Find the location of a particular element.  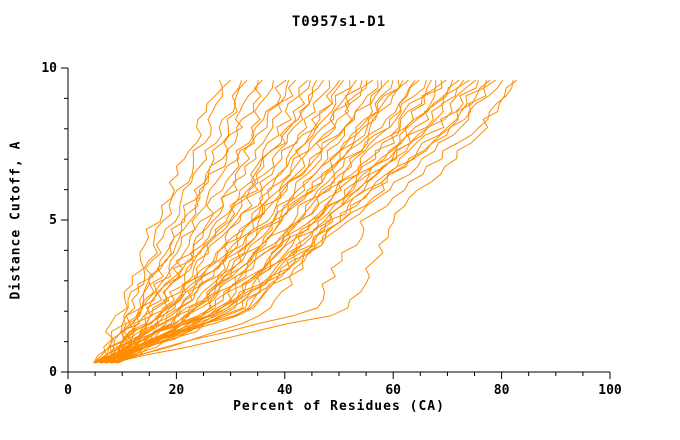

x-tick-label: 40 is located at coordinates (285, 390).